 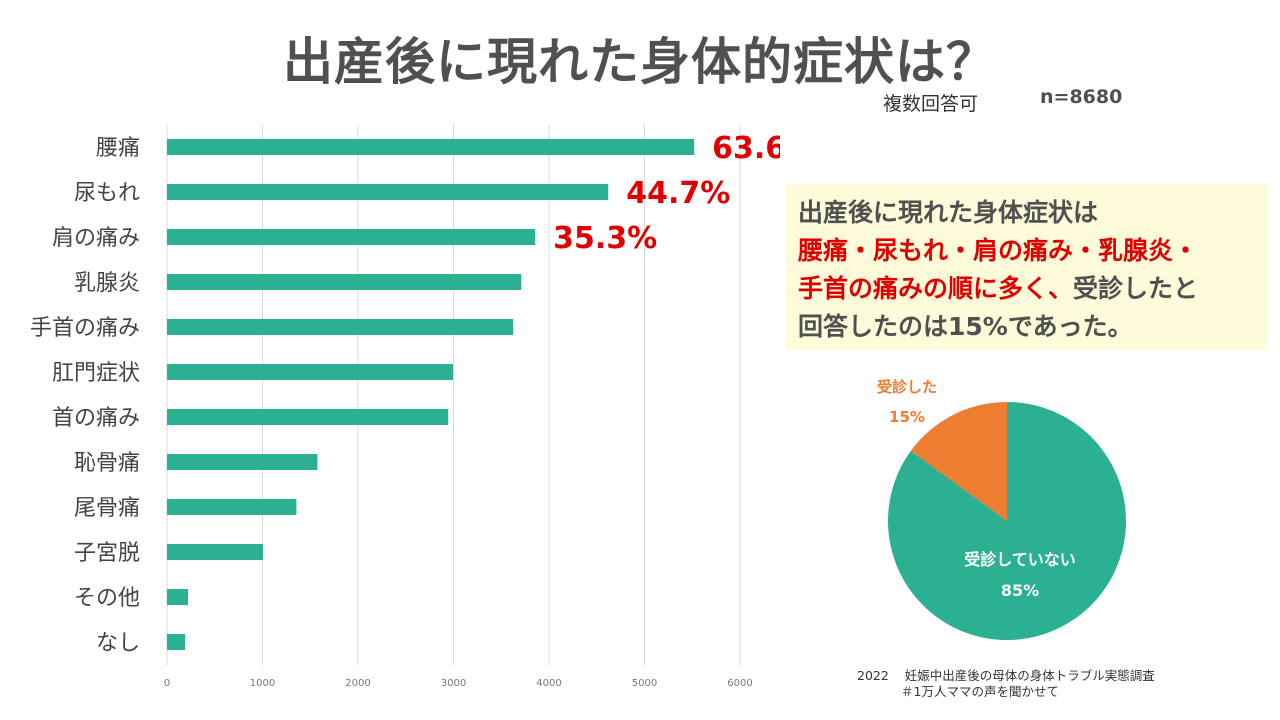 I want to click on category-label: なし, so click(x=118, y=643).